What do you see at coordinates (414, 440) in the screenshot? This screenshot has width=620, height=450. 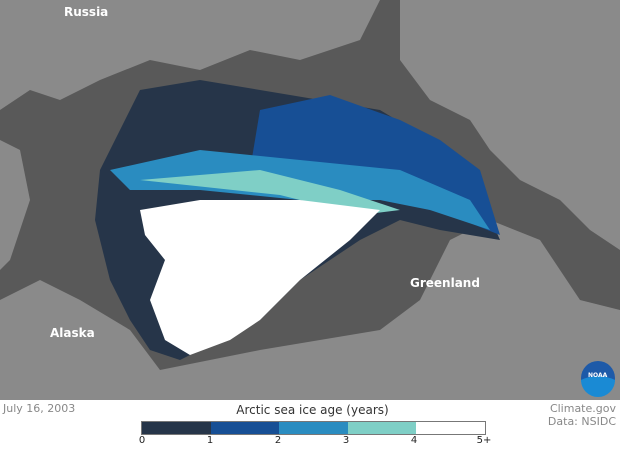 I see `legend-tick: 4` at bounding box center [414, 440].